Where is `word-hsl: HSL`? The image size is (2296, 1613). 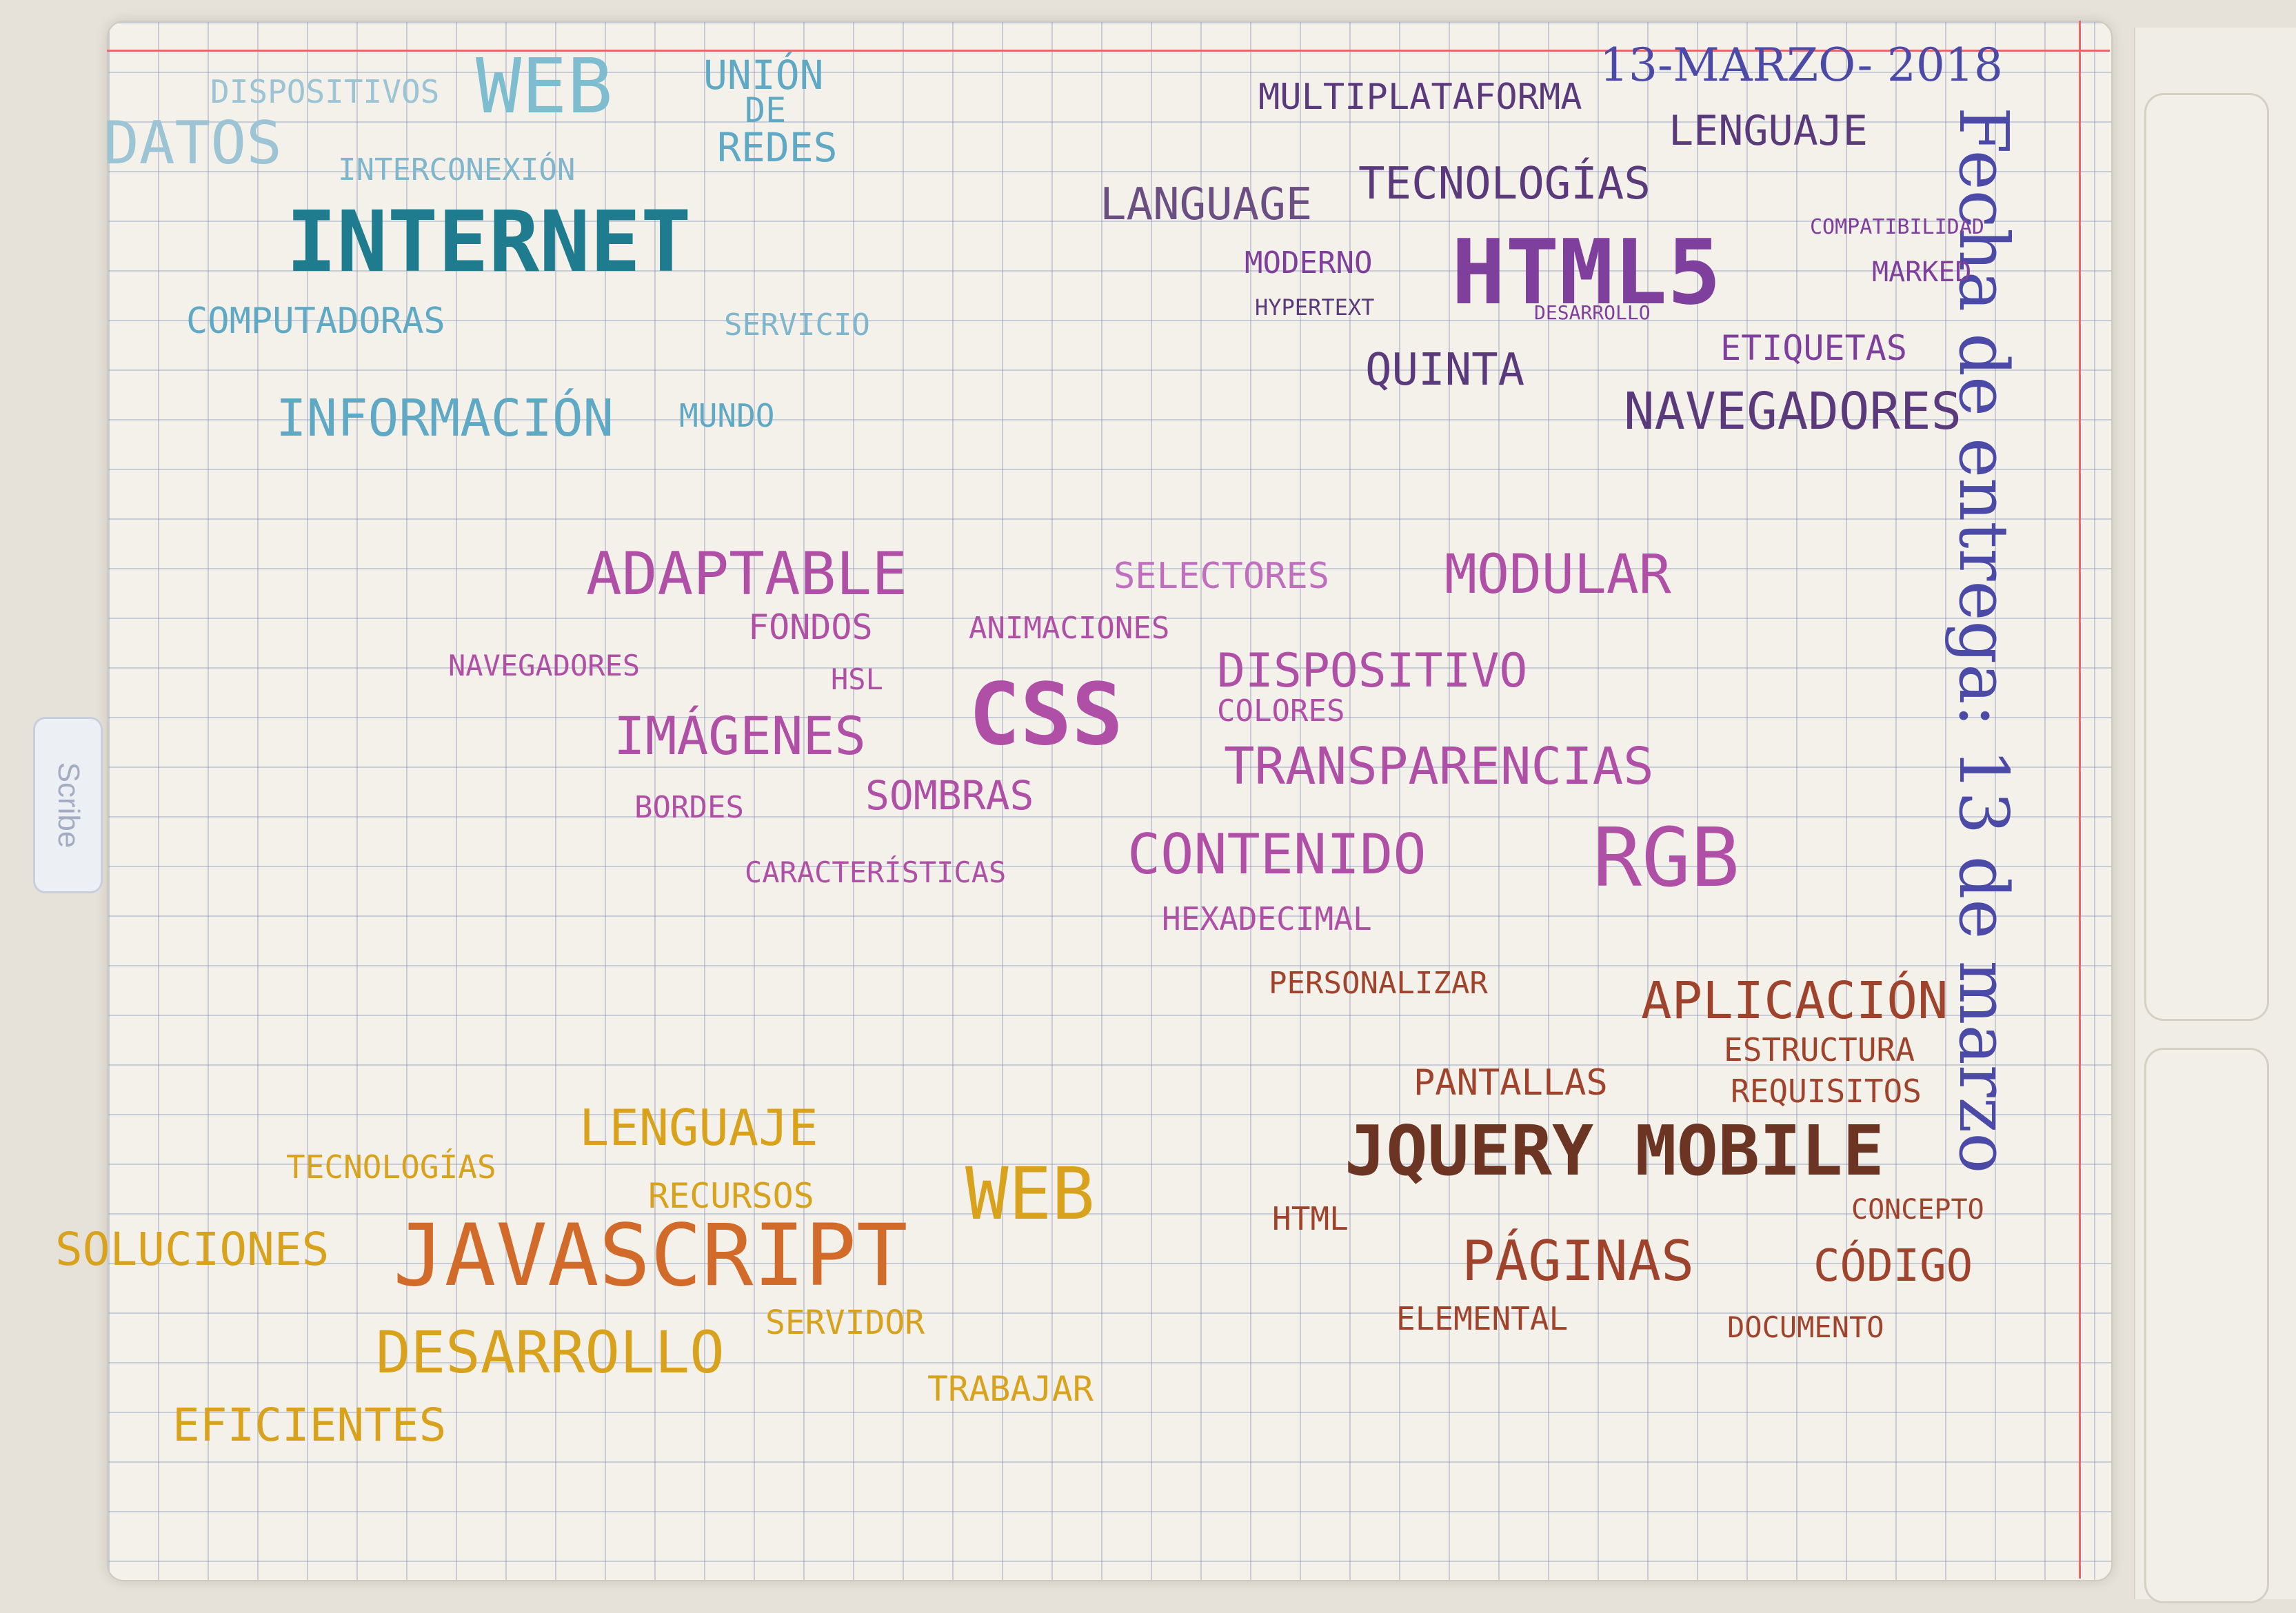
word-hsl: HSL is located at coordinates (857, 679).